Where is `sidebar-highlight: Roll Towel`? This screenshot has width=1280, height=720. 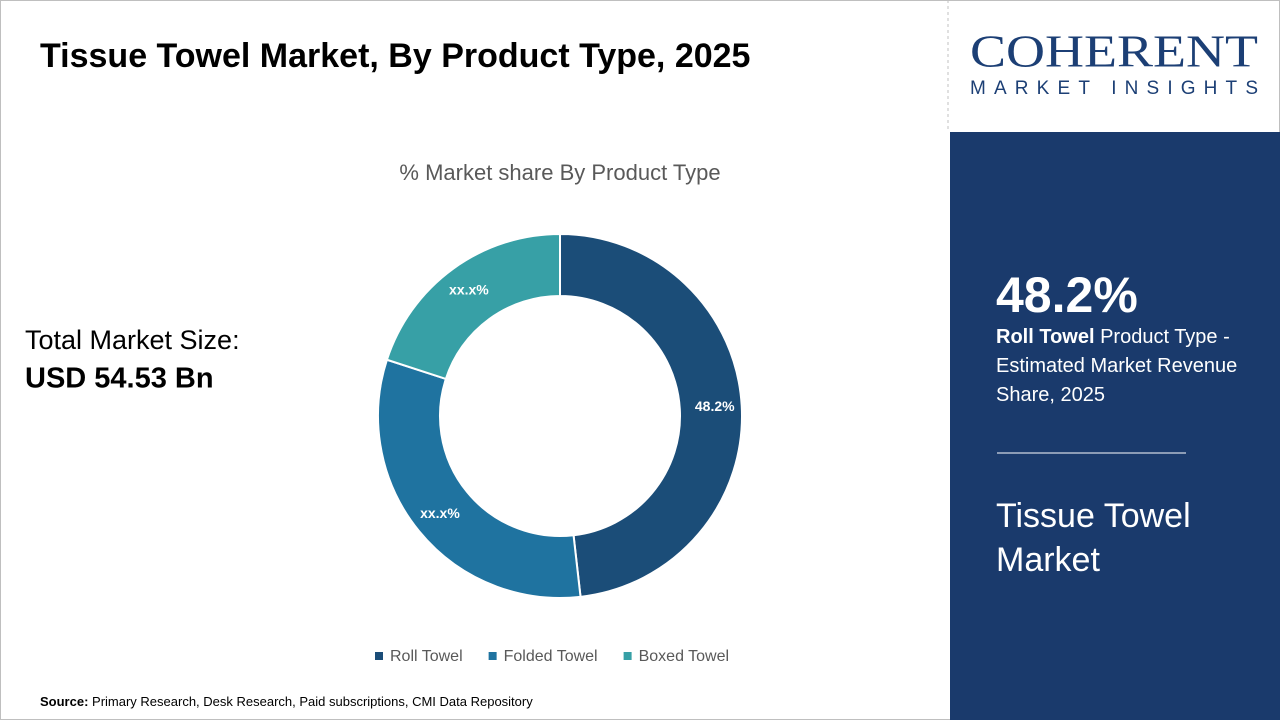
sidebar-highlight: Roll Towel is located at coordinates (1045, 337).